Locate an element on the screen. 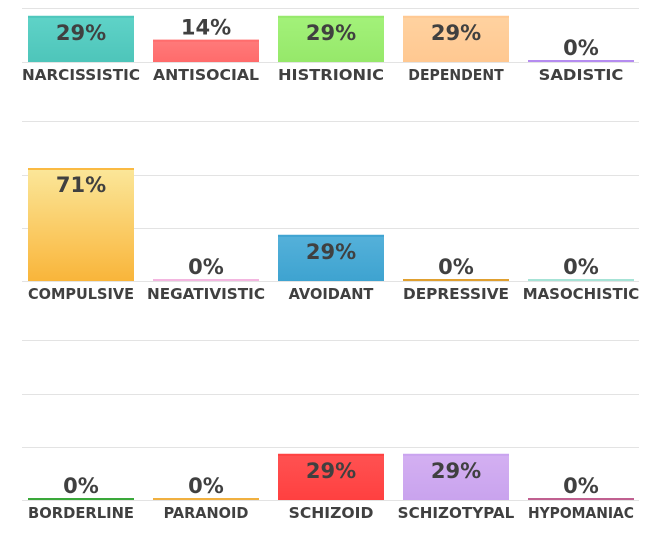 The height and width of the screenshot is (537, 653). data-label-masochistic: 0% is located at coordinates (581, 267).